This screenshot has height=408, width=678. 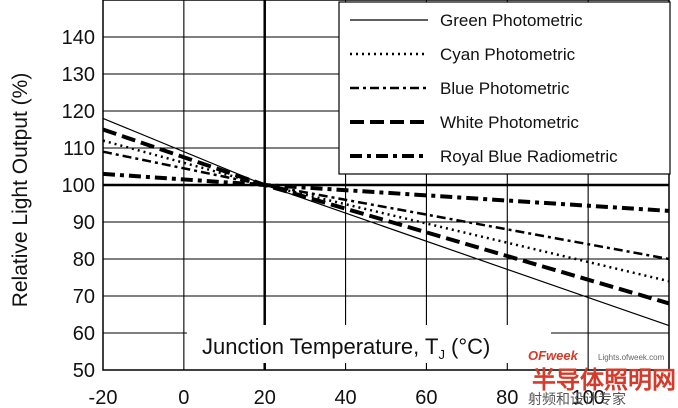 What do you see at coordinates (631, 357) in the screenshot?
I see `watermark-site: Lights.ofweek.com` at bounding box center [631, 357].